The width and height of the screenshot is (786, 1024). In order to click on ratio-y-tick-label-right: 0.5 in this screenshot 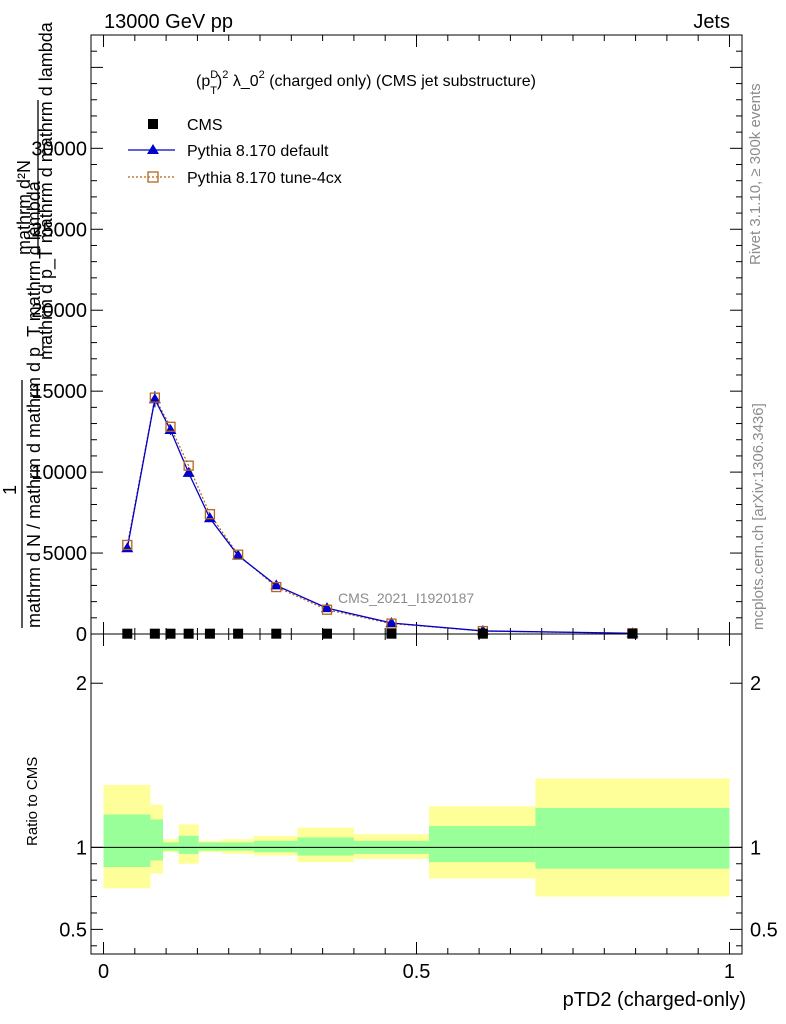, I will do `click(764, 930)`.